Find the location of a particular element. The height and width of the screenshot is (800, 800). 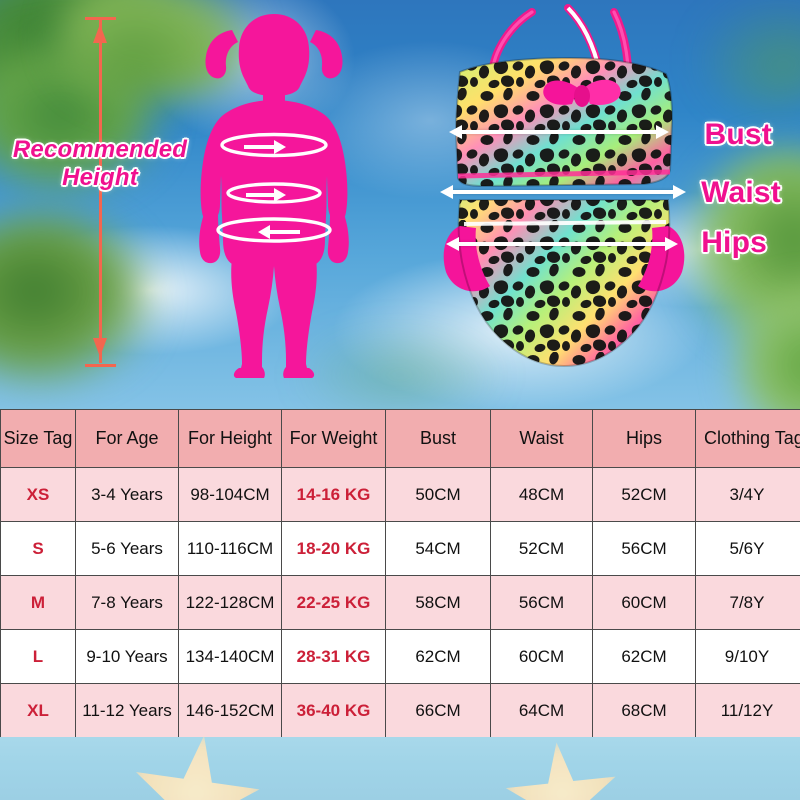

cell-for-age: 7-8 Years is located at coordinates (127, 602).